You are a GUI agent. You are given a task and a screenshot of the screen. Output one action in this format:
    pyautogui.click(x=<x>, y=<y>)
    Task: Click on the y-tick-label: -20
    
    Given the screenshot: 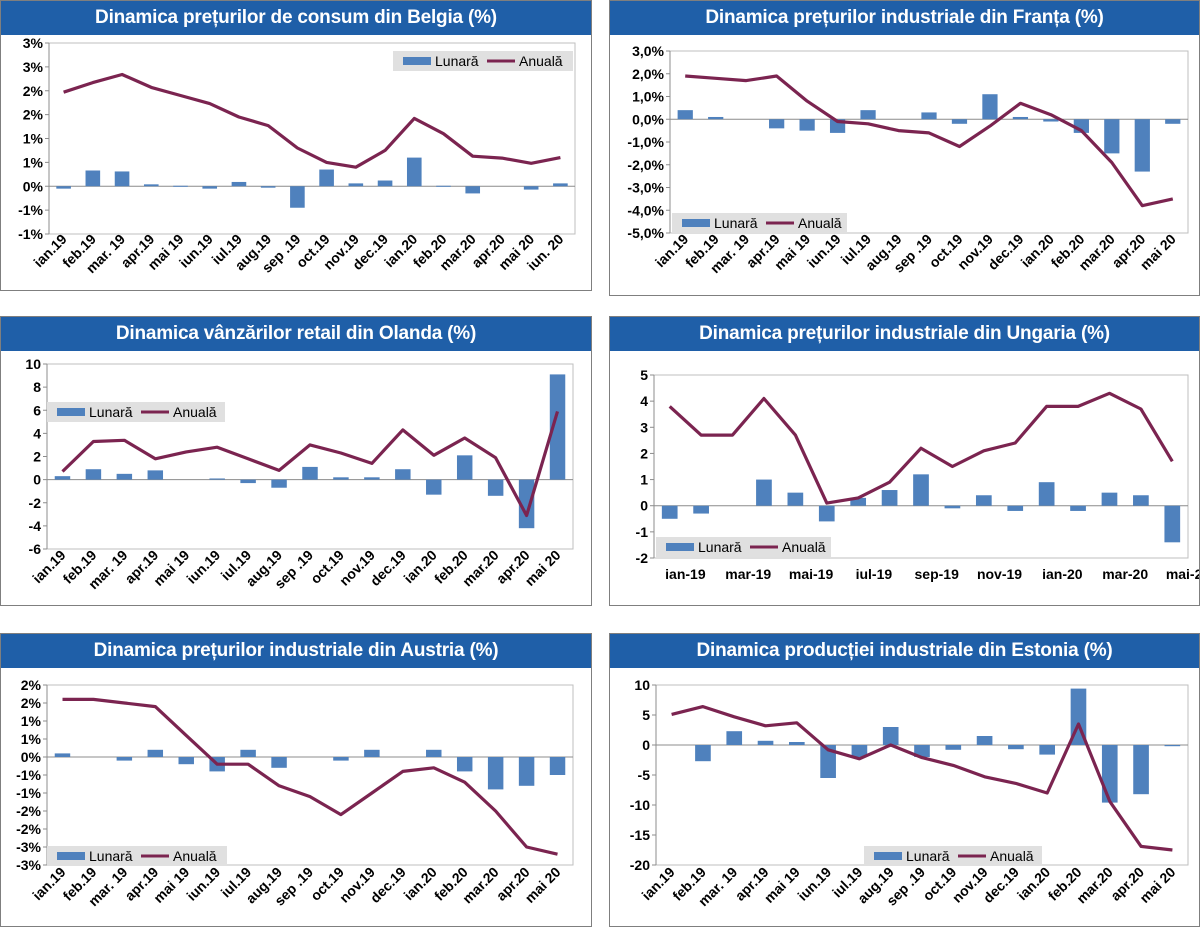 What is the action you would take?
    pyautogui.click(x=640, y=865)
    